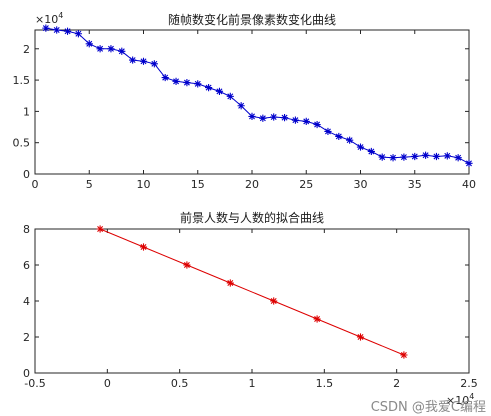  I want to click on chart-1-y-exponent: ×10⁴, so click(49, 18).